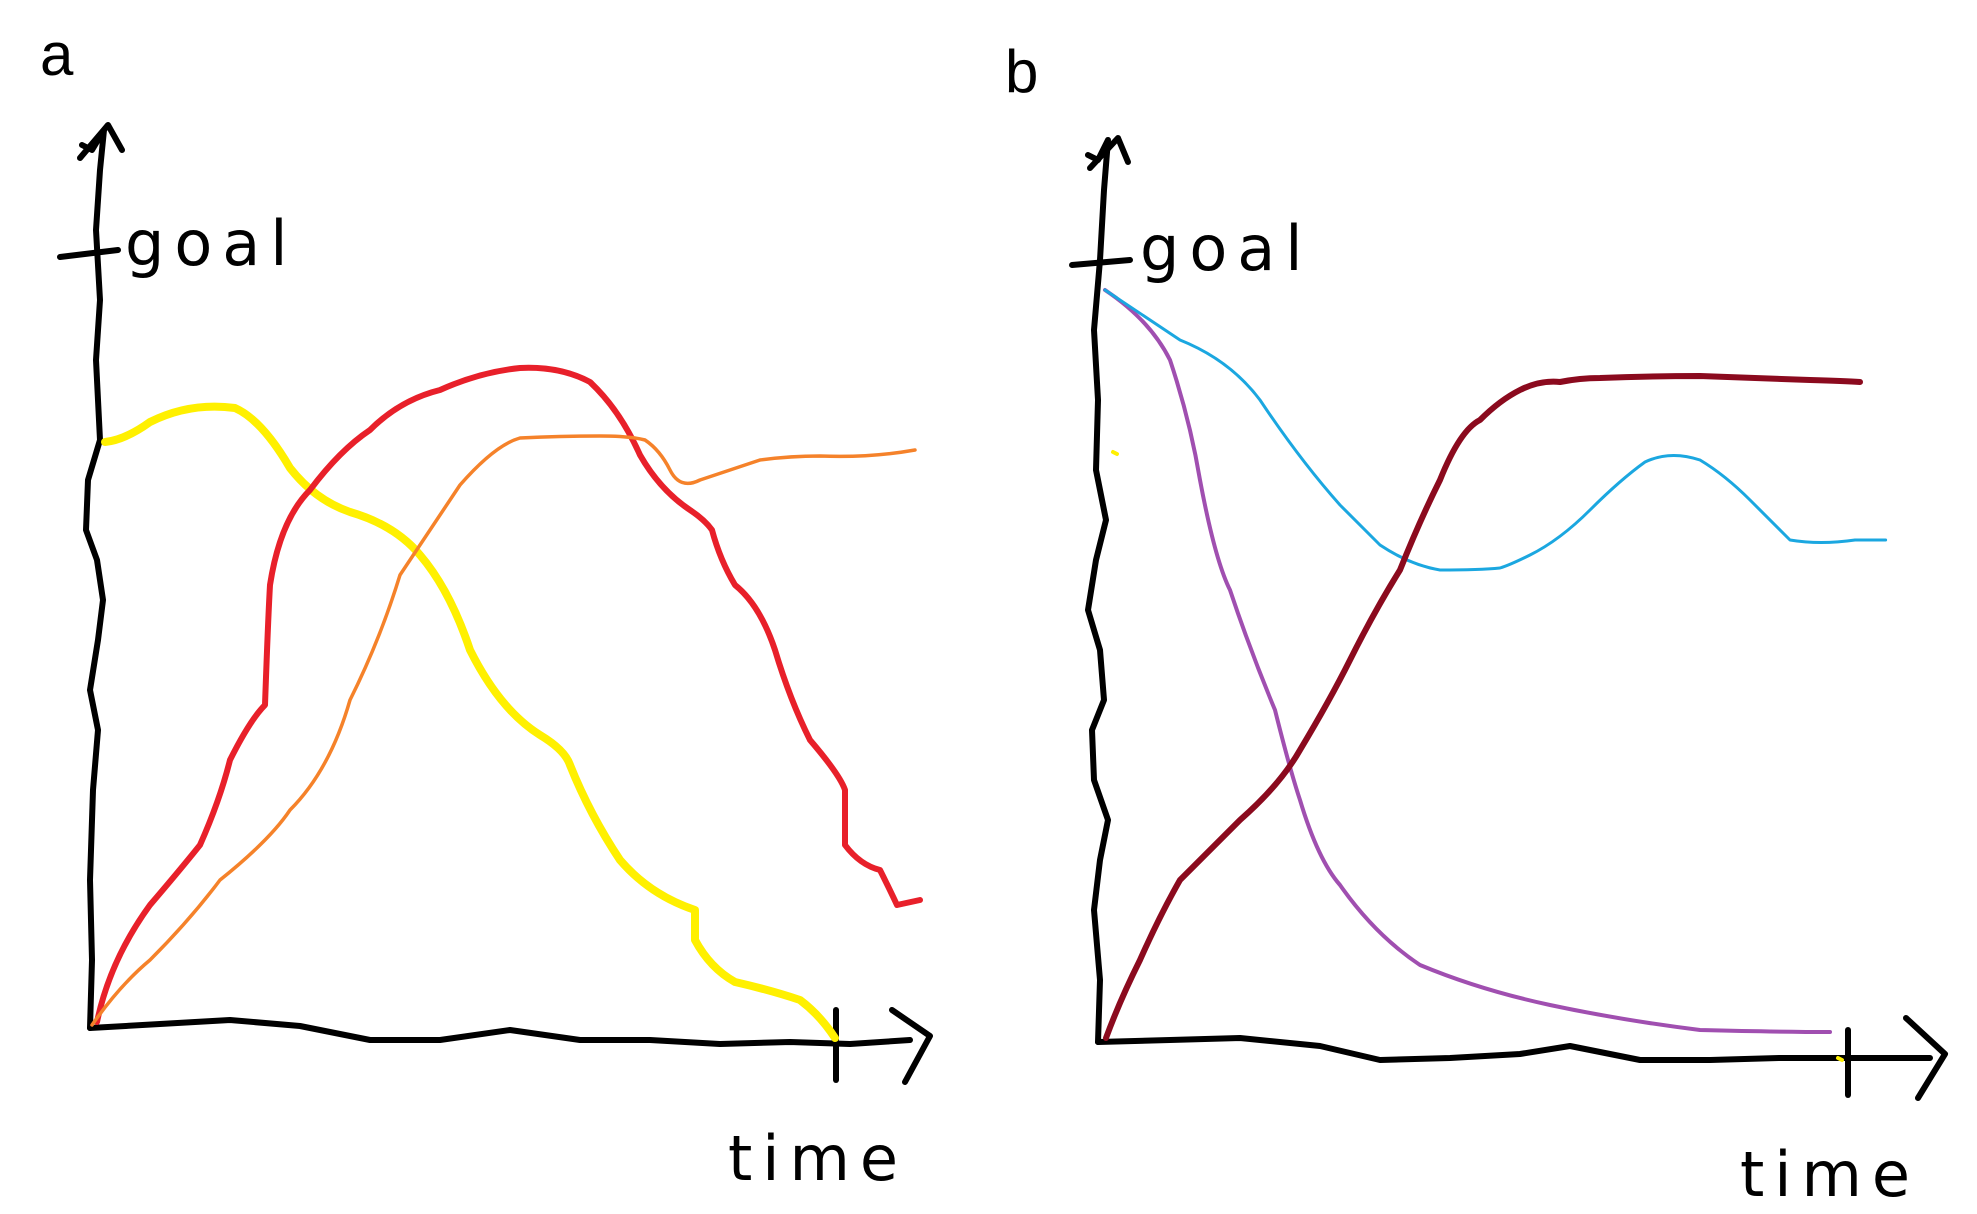 The image size is (1977, 1214). What do you see at coordinates (500, 1032) in the screenshot?
I see `panel-a-x-axis` at bounding box center [500, 1032].